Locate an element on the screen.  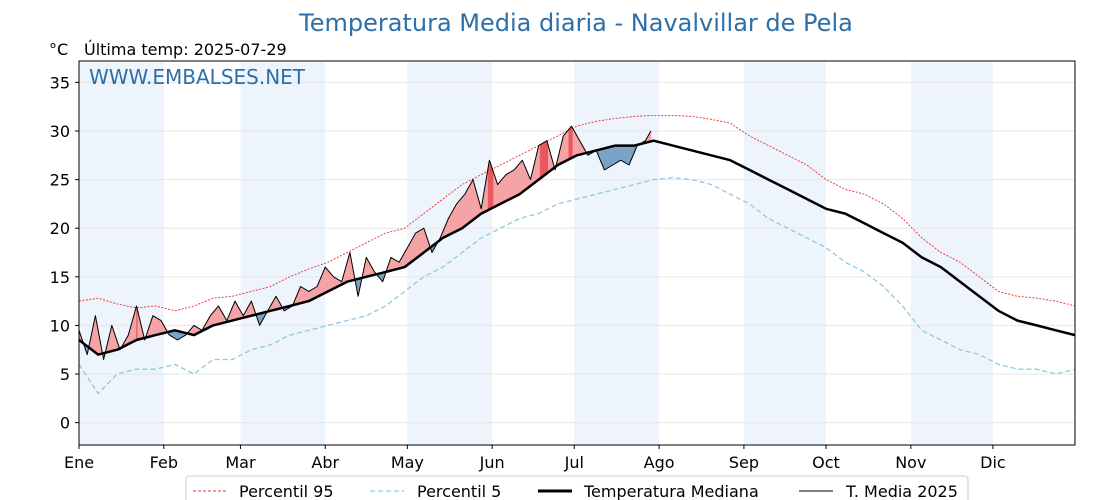
legend-label-median: Temperatura Mediana is located at coordinates (671, 491).